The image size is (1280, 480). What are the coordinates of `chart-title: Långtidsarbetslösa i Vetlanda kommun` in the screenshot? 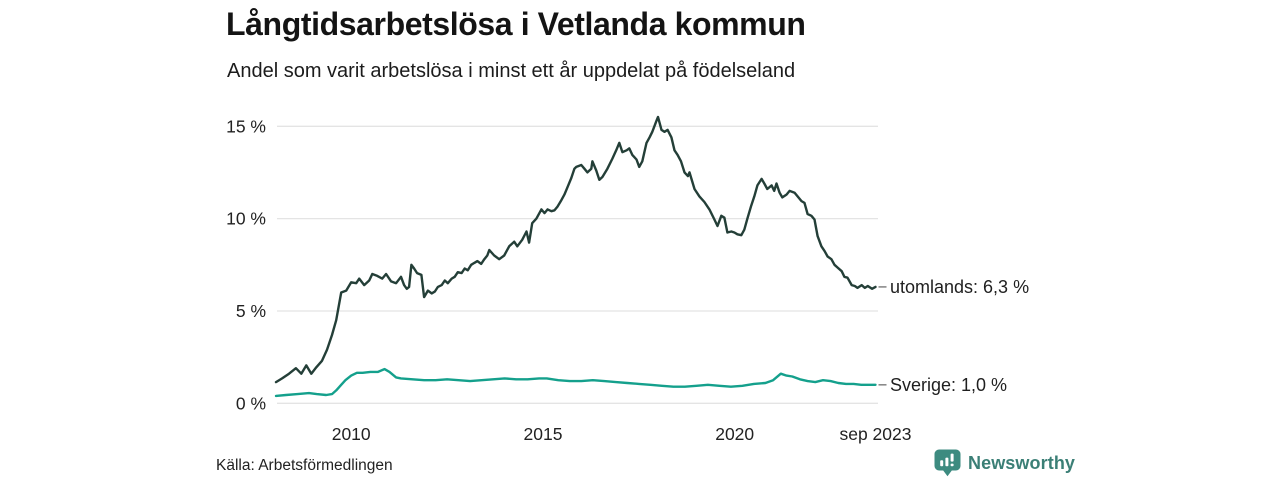 It's located at (516, 24).